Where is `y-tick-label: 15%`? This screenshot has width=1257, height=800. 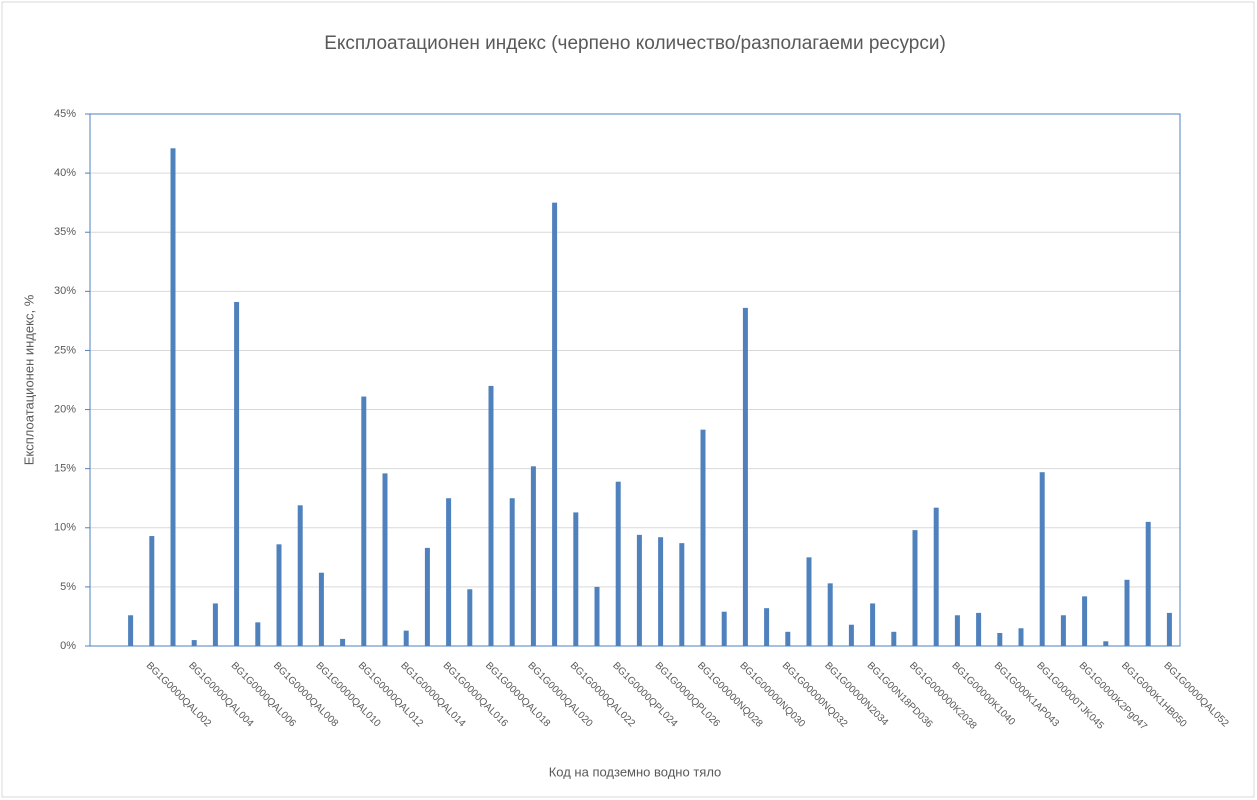 y-tick-label: 15% is located at coordinates (65, 469).